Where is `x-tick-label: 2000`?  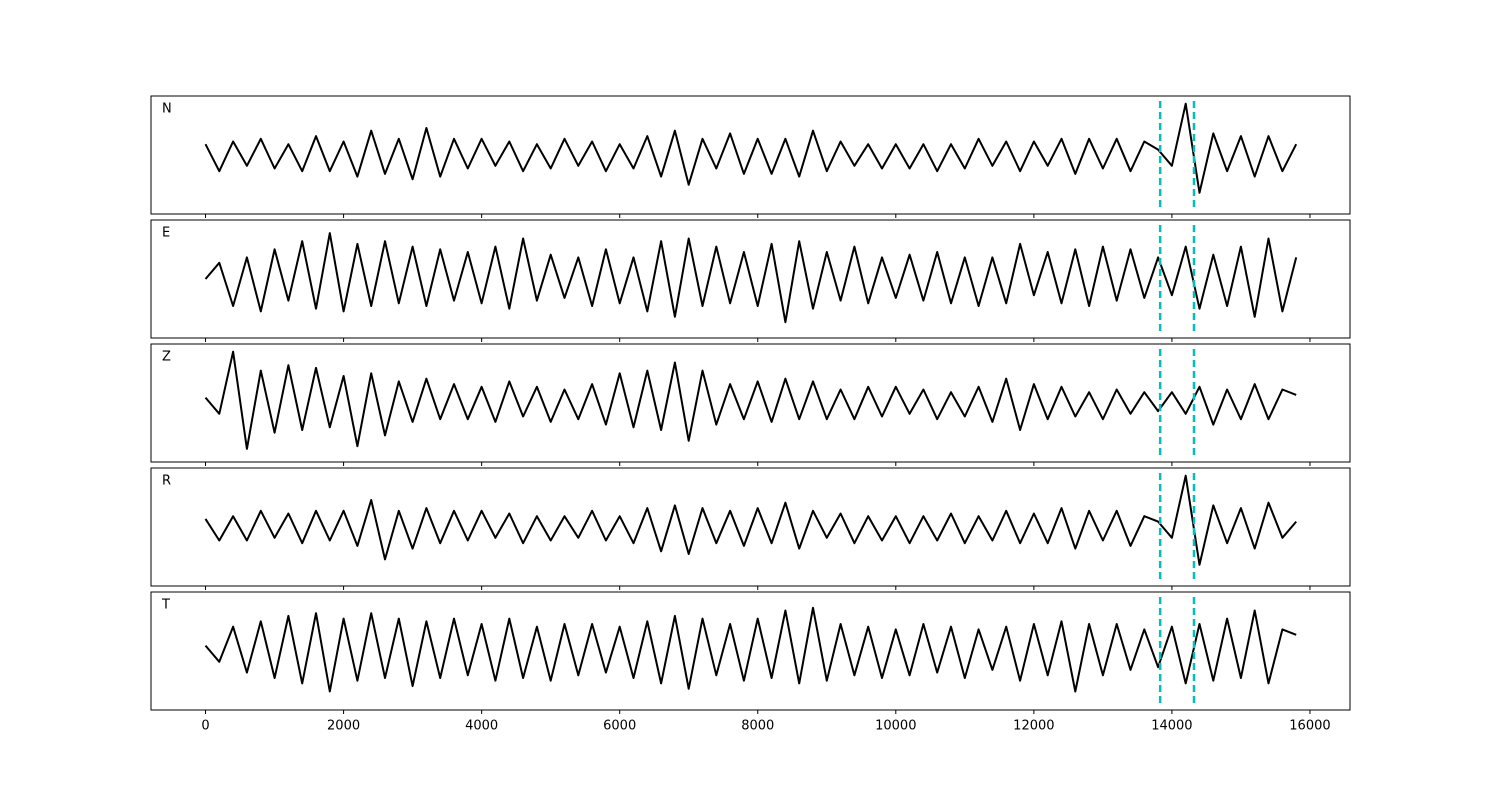 x-tick-label: 2000 is located at coordinates (343, 726).